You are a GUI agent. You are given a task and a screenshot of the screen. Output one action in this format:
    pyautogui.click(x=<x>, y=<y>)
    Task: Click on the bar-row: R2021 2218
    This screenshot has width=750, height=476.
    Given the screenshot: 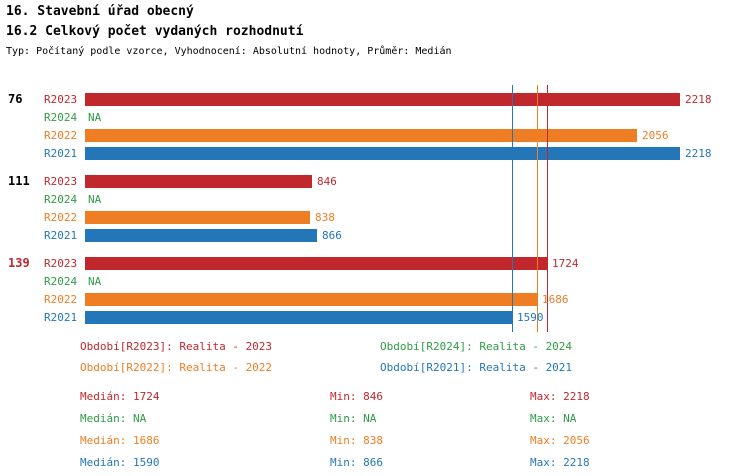 What is the action you would take?
    pyautogui.click(x=375, y=153)
    